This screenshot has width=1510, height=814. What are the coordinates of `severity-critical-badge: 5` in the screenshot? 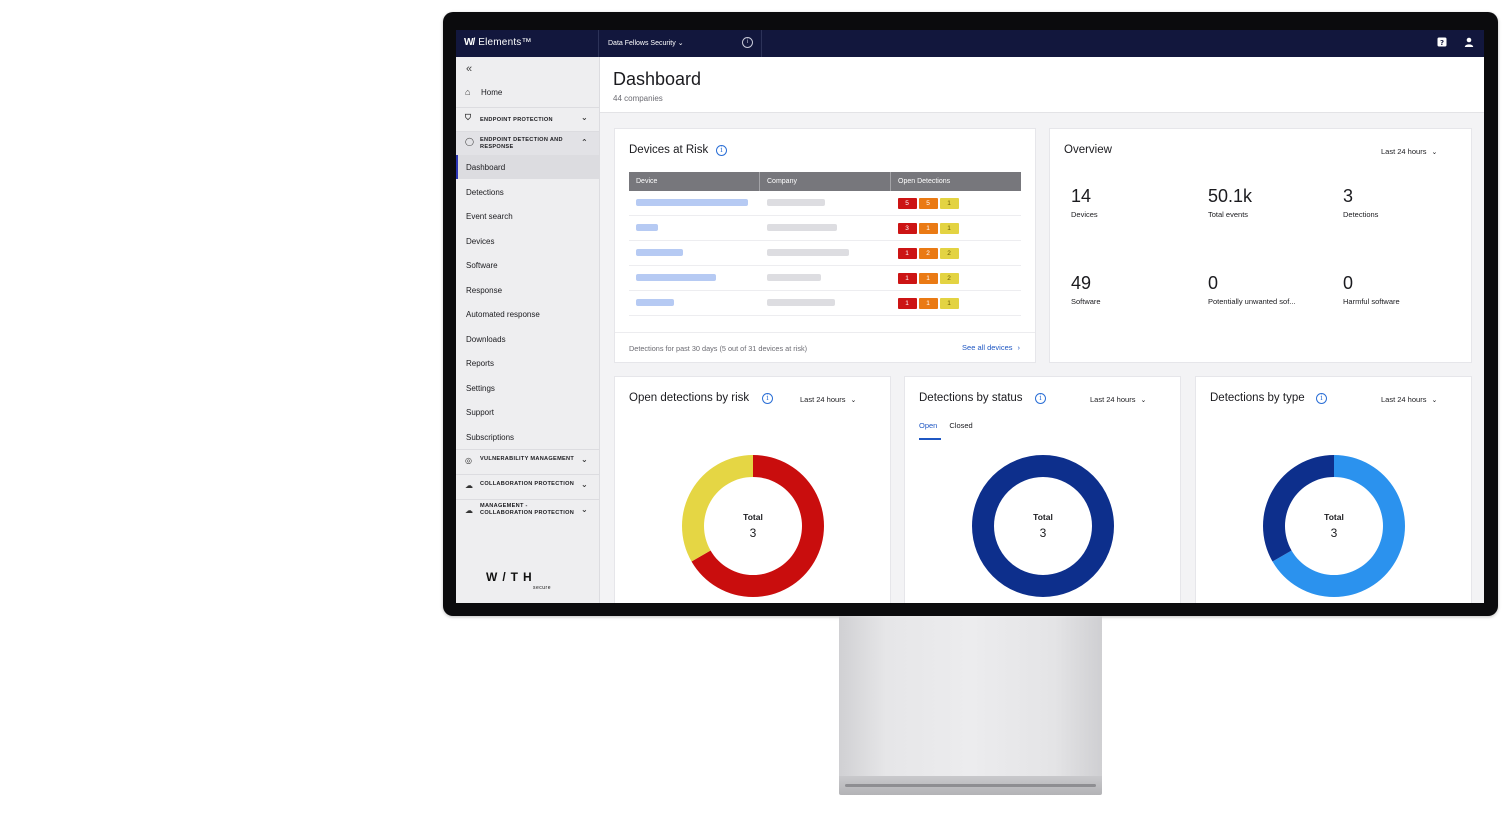 It's located at (907, 203).